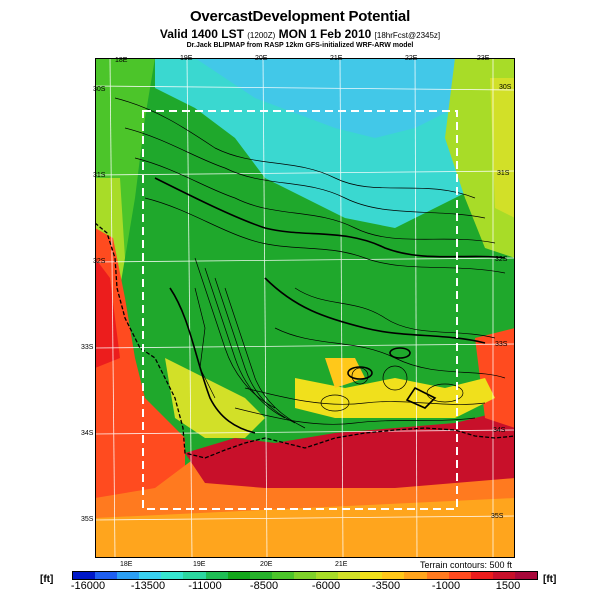 The image size is (600, 600). I want to click on colorbar-tick-label: -1000, so click(446, 586).